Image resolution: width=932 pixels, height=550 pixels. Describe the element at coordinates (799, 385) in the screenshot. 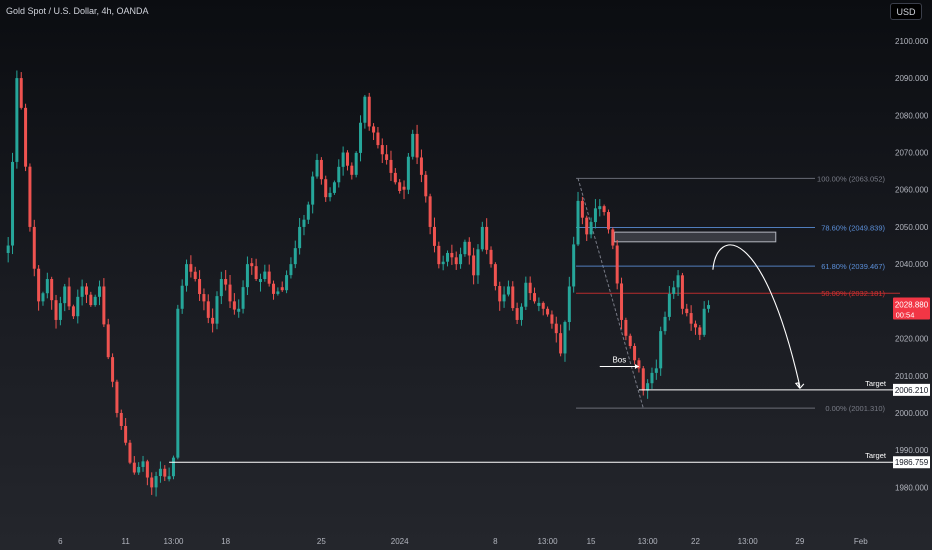

I see `projection-arrowhead` at that location.